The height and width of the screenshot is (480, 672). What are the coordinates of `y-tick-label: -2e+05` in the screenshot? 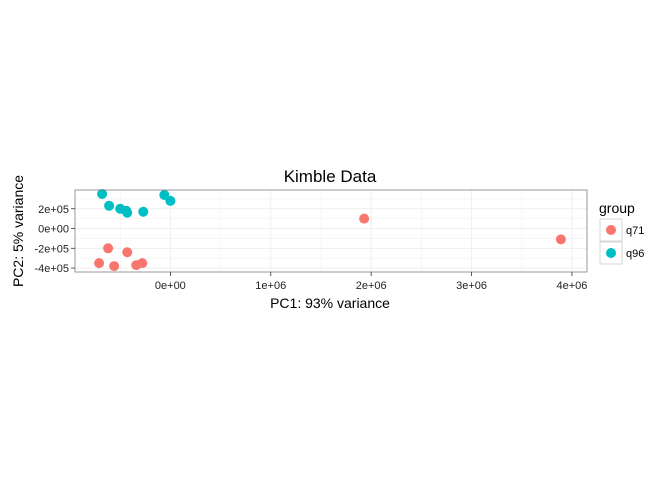 It's located at (51, 249).